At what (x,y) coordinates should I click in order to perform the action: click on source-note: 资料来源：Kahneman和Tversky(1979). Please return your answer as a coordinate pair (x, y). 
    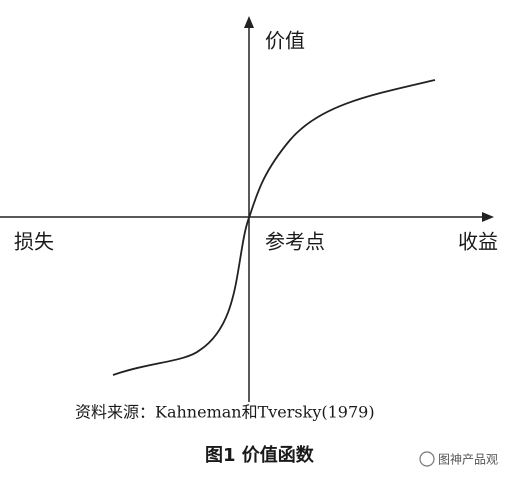
    Looking at the image, I should click on (225, 412).